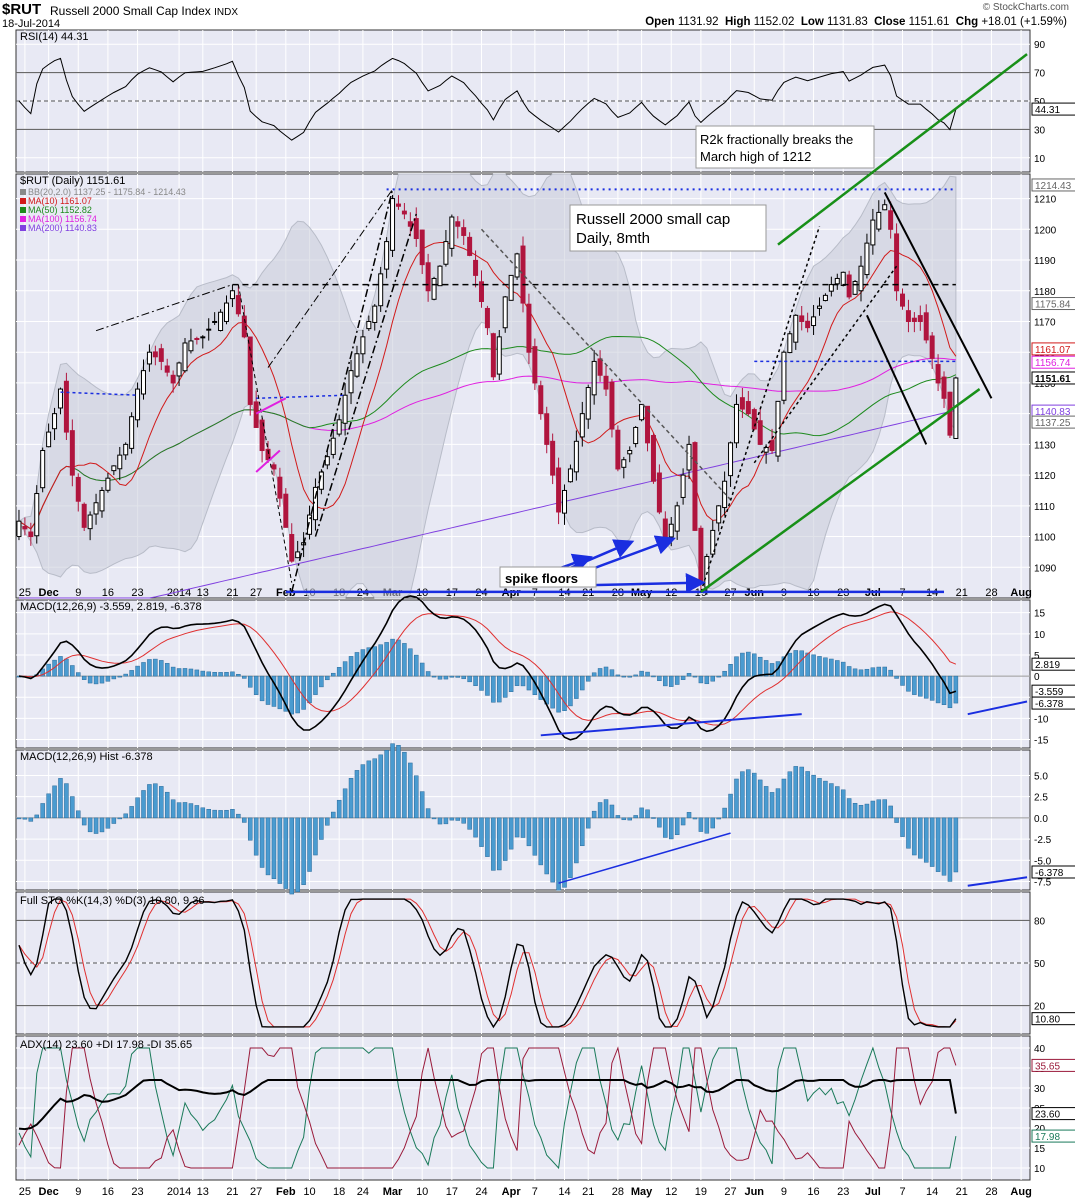  I want to click on price-y-tick-label: 1200, so click(1045, 230).